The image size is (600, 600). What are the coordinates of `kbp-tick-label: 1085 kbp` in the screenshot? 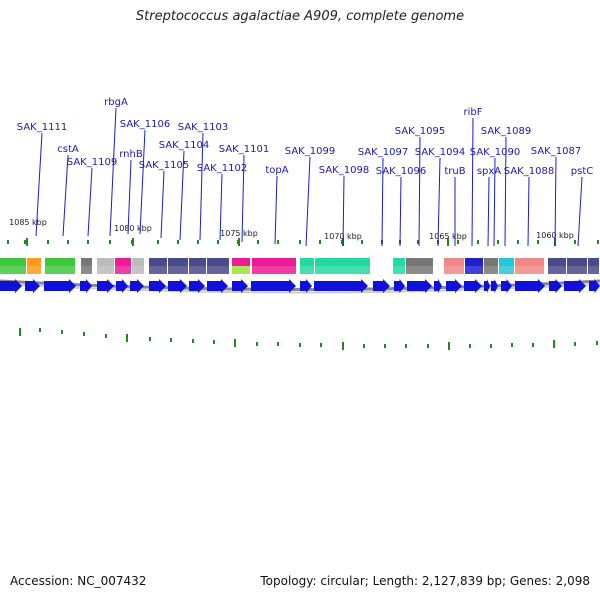 It's located at (28, 222).